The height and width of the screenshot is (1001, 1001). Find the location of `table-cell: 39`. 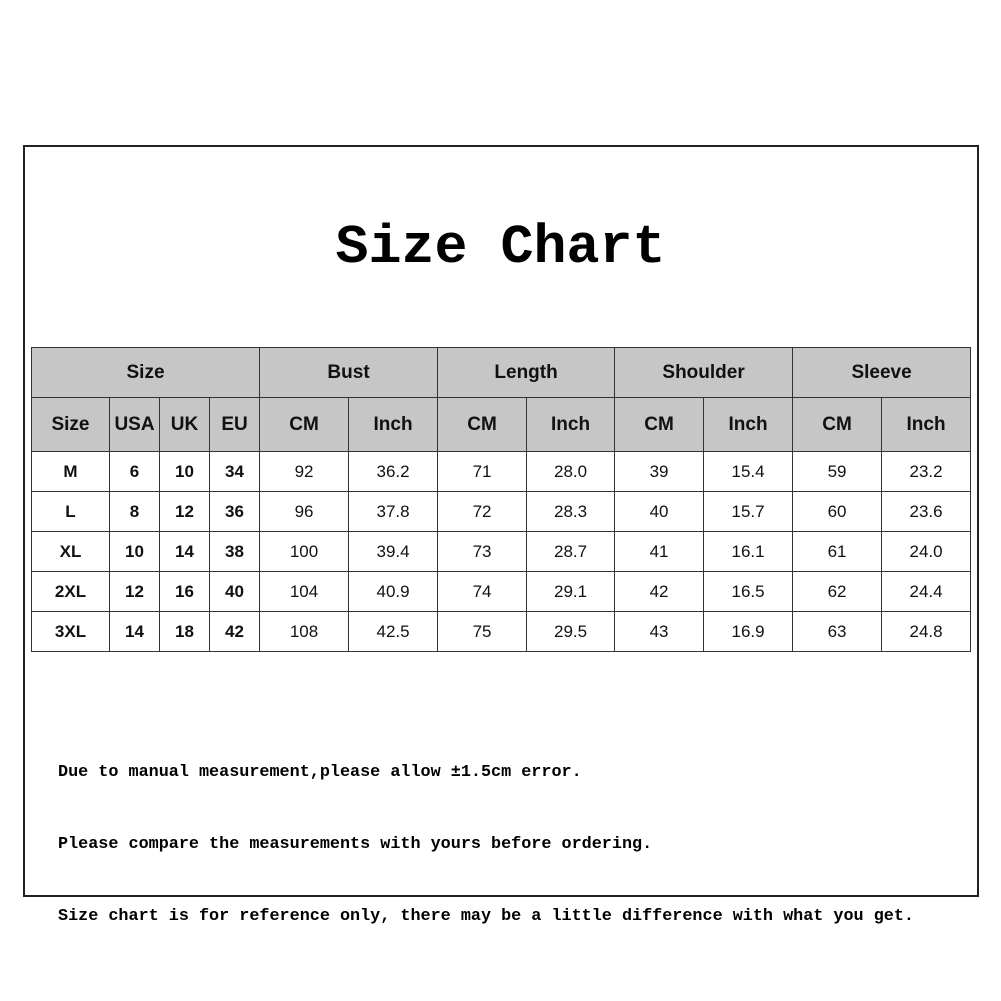

table-cell: 39 is located at coordinates (659, 471).